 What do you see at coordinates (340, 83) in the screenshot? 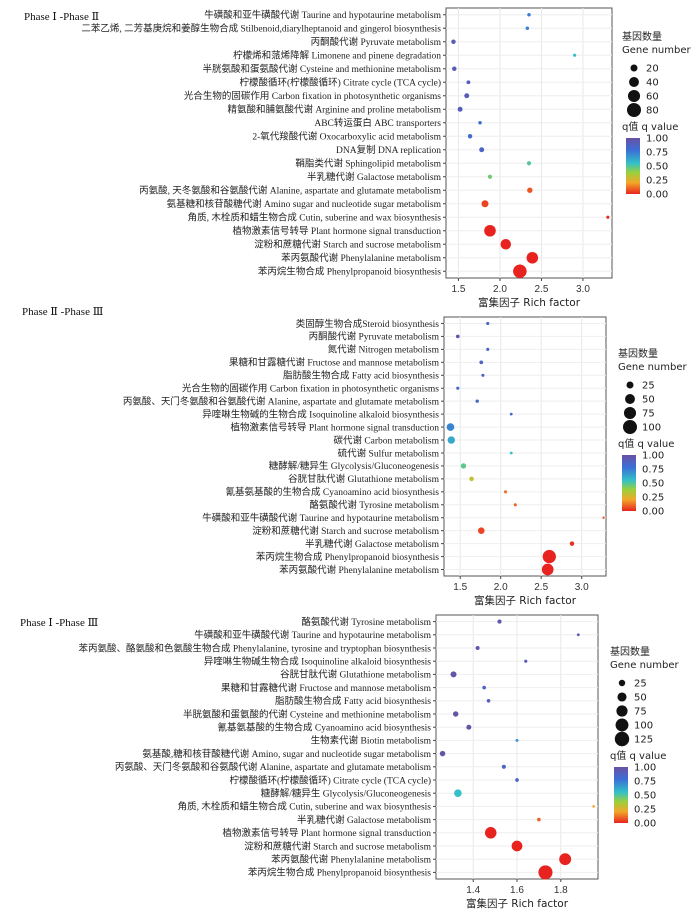
I see `y-tick-label: 柠檬酸循环(柠檬酸循环) Citrate cycle (TCA cycle)` at bounding box center [340, 83].